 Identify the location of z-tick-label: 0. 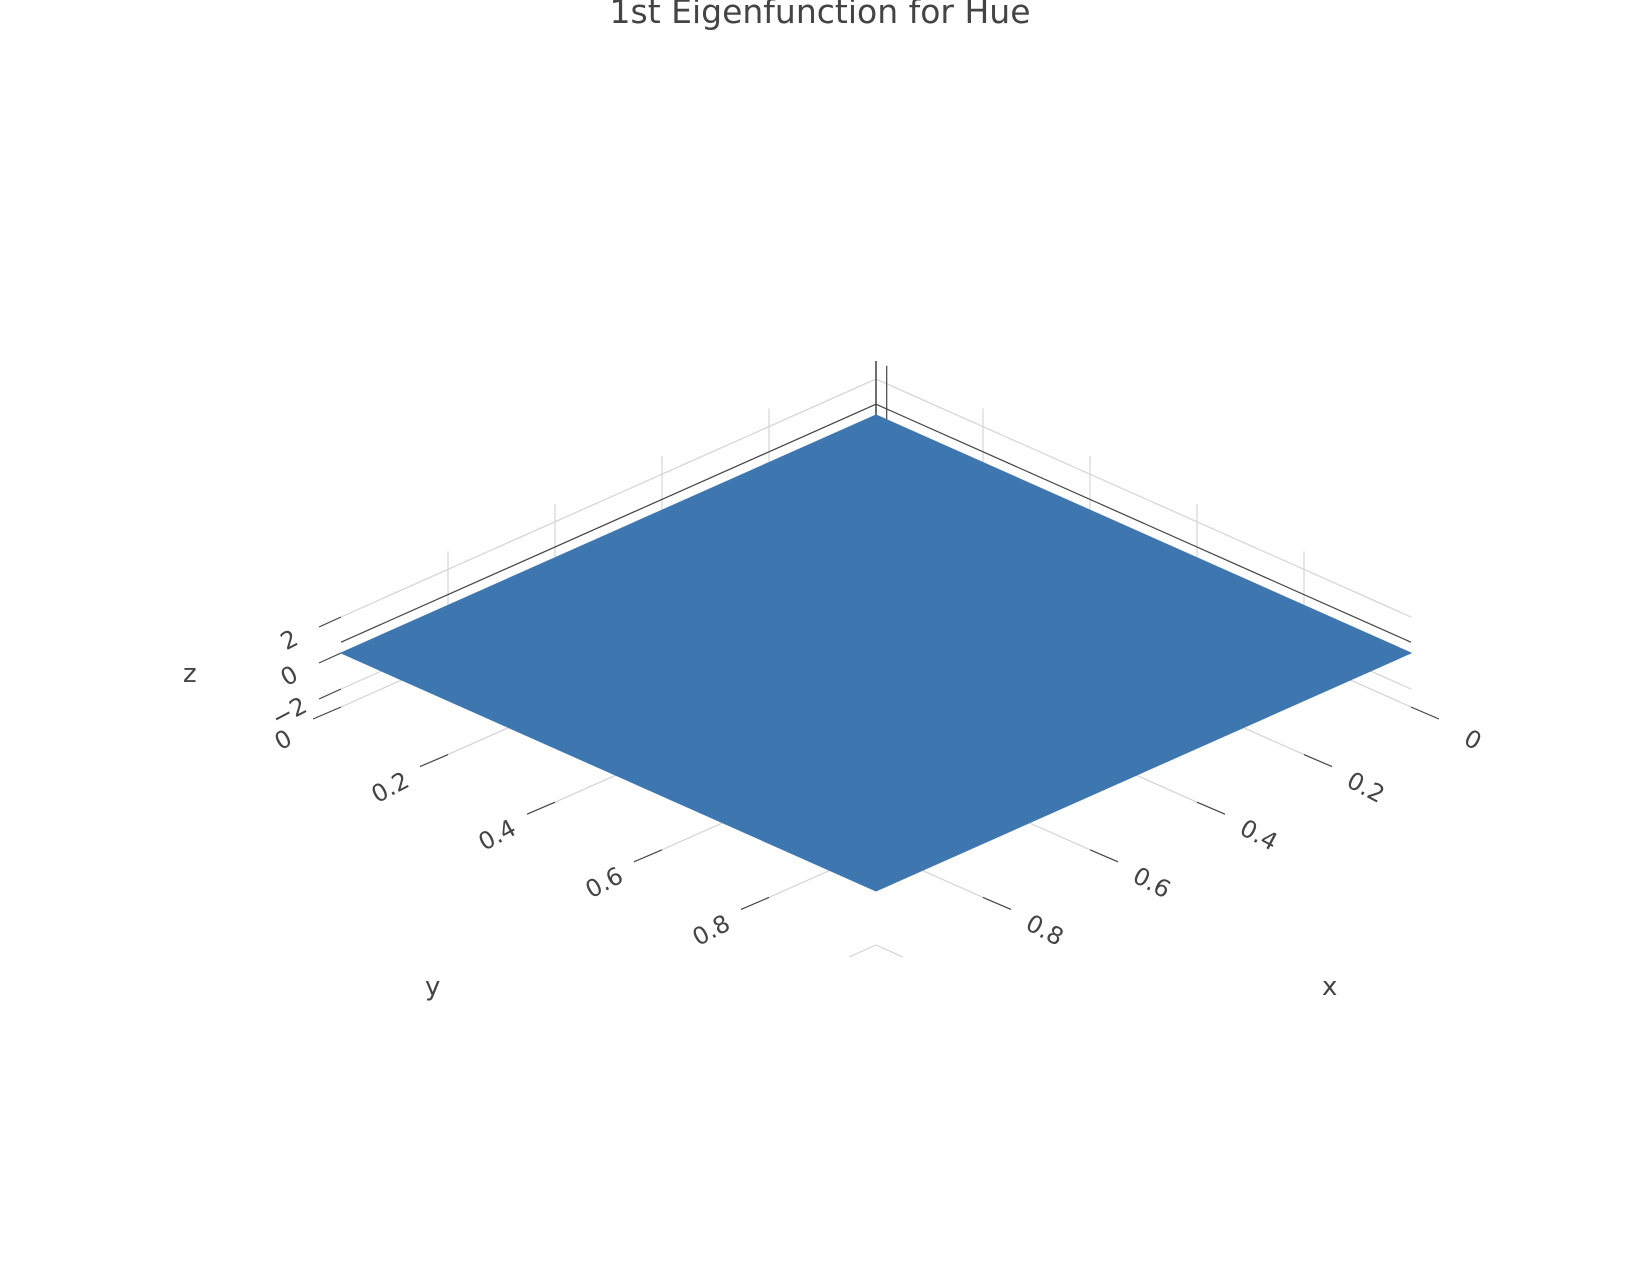
(289, 676).